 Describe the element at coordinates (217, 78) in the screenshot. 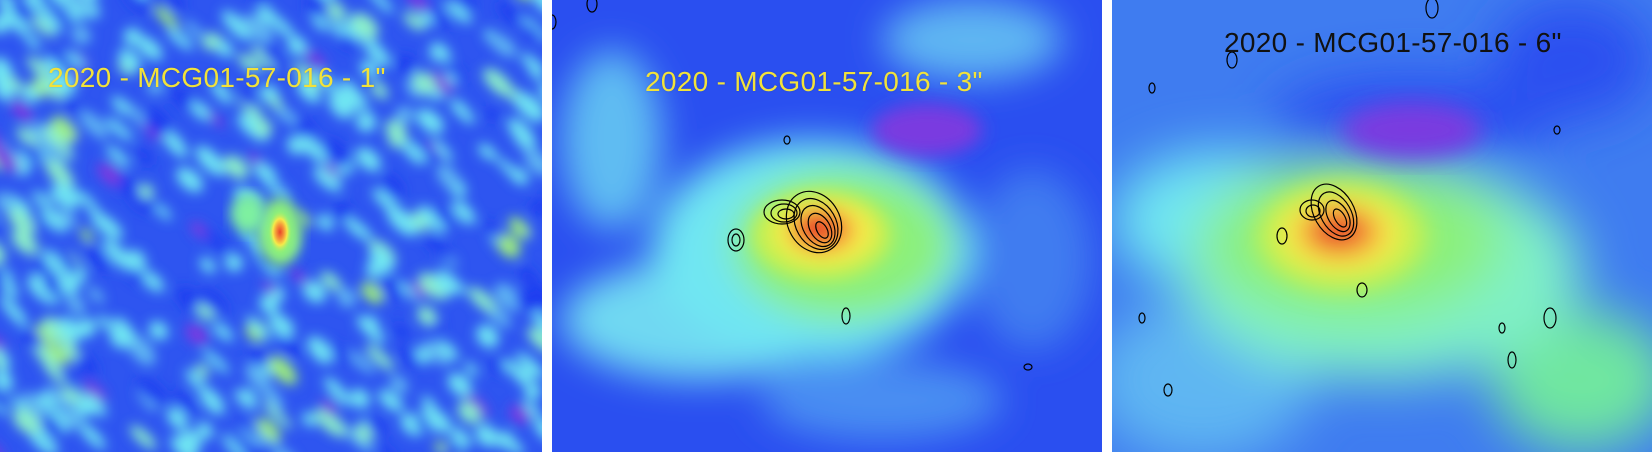

I see `panel-label: 2020 - MCG01-57-016 - 1"` at that location.